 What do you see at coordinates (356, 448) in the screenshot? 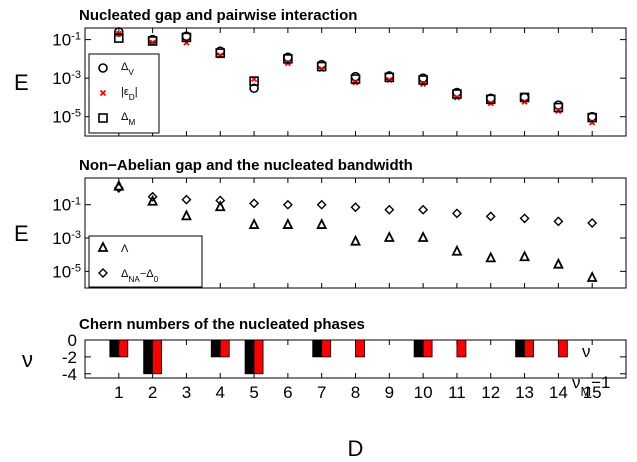
I see `x-axis-label: D` at bounding box center [356, 448].